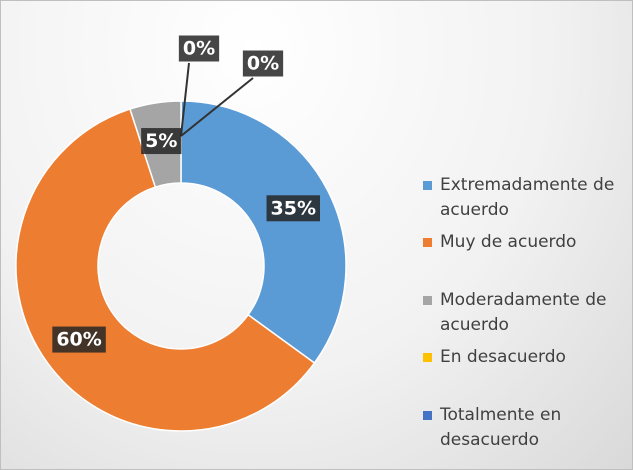 This screenshot has width=633, height=470. Describe the element at coordinates (263, 232) in the screenshot. I see `slice` at that location.